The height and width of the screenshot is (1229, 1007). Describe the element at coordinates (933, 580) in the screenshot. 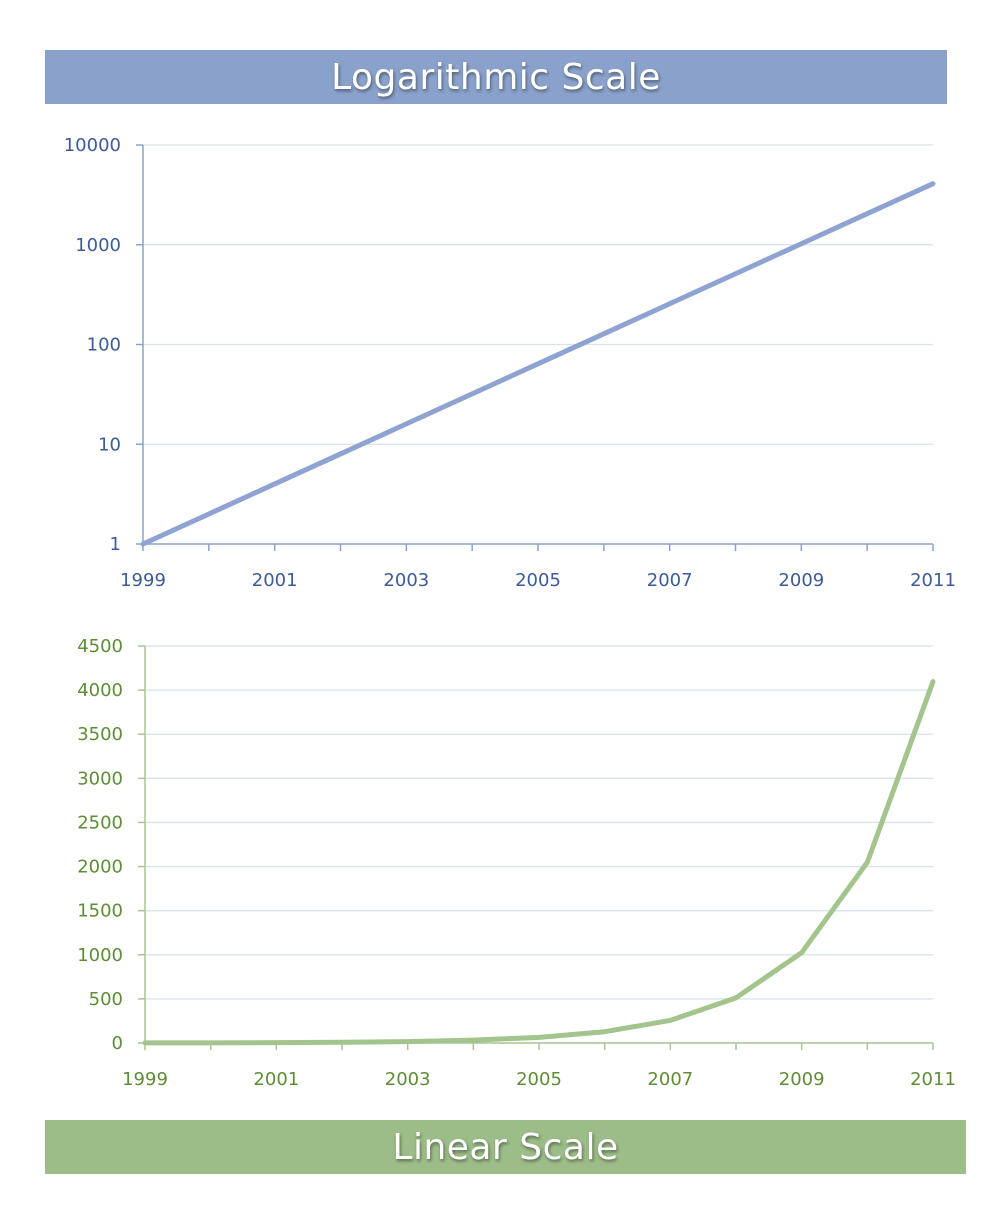

I see `log-x-tick-label: 2011` at that location.